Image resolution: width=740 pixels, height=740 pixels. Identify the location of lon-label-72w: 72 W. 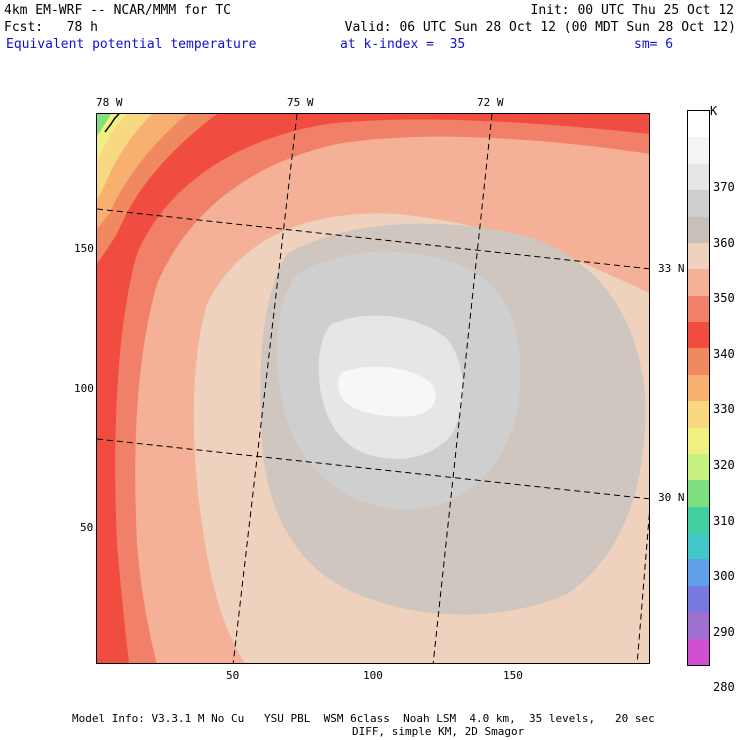
(490, 102).